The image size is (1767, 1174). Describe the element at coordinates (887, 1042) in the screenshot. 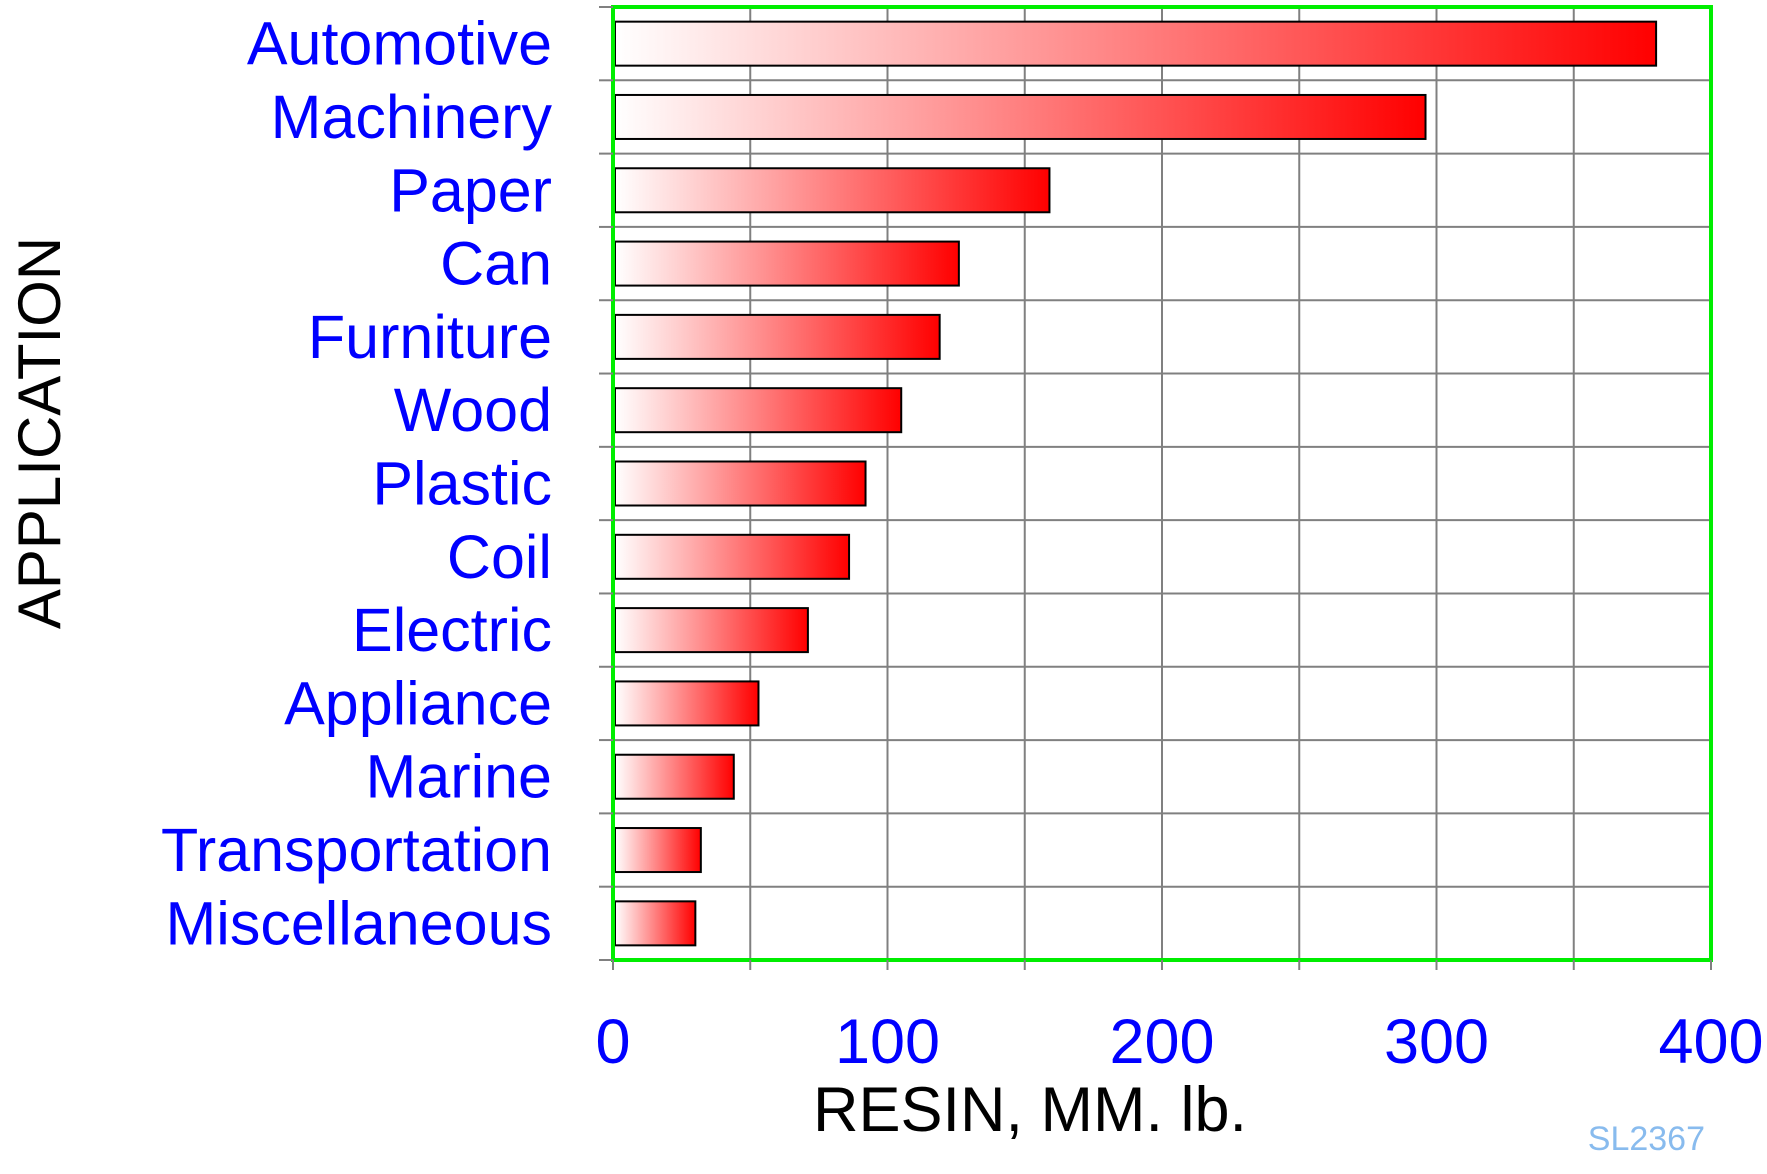

I see `x-tick-label: 100` at that location.